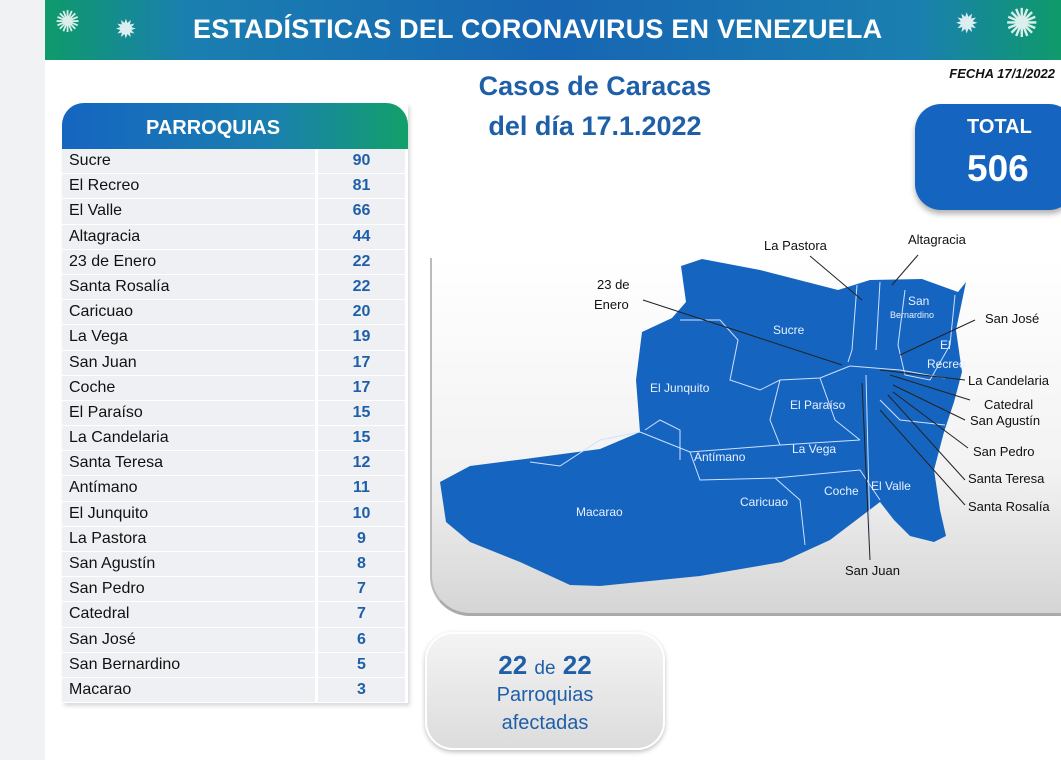 The height and width of the screenshot is (760, 1061). What do you see at coordinates (599, 512) in the screenshot?
I see `map-label: Macarao` at bounding box center [599, 512].